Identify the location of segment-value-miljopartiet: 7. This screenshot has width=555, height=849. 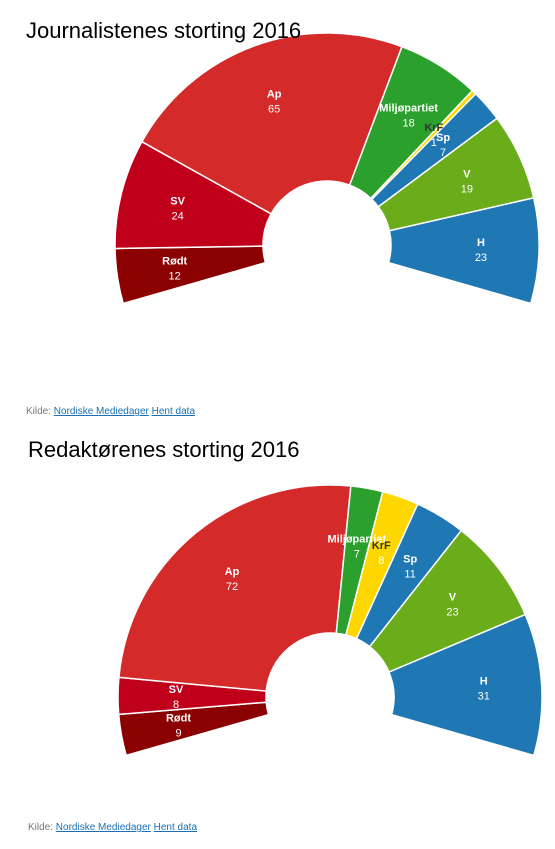
(357, 554).